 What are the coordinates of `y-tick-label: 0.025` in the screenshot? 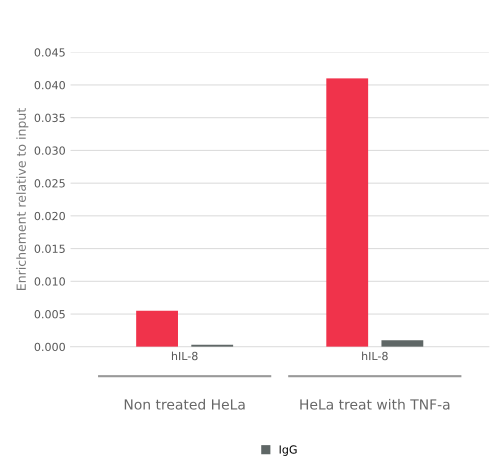 It's located at (49, 183).